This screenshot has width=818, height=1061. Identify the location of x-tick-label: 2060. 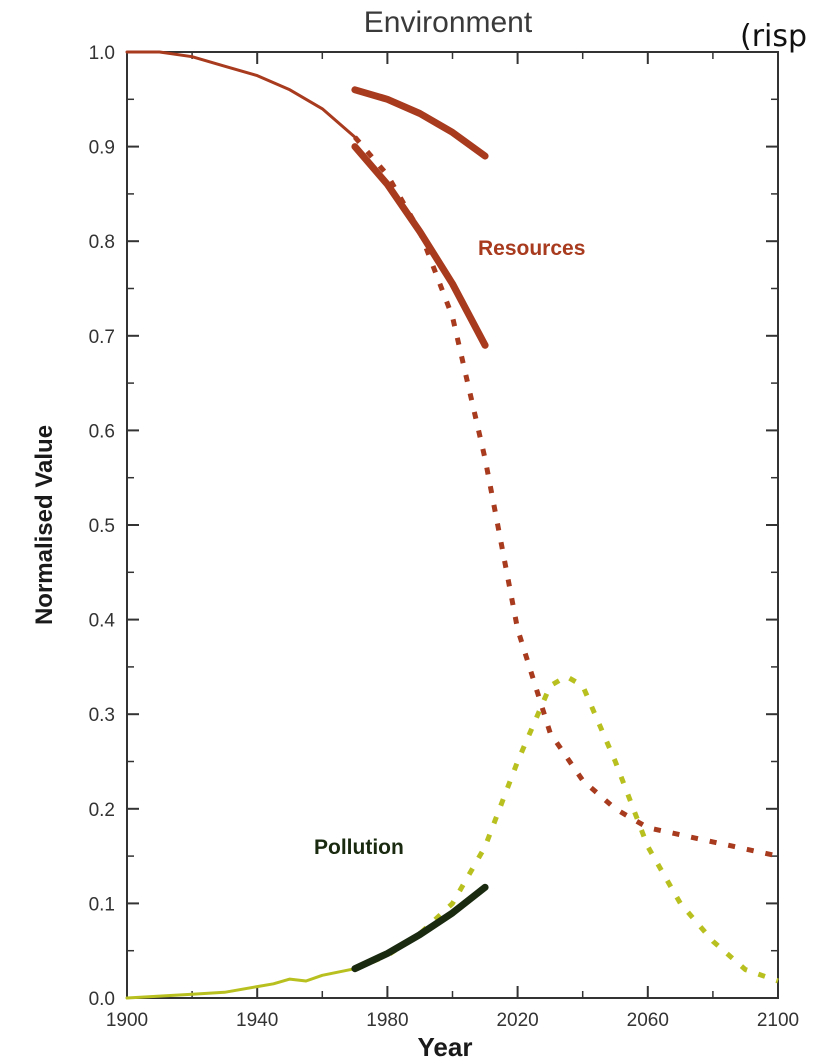
(648, 1020).